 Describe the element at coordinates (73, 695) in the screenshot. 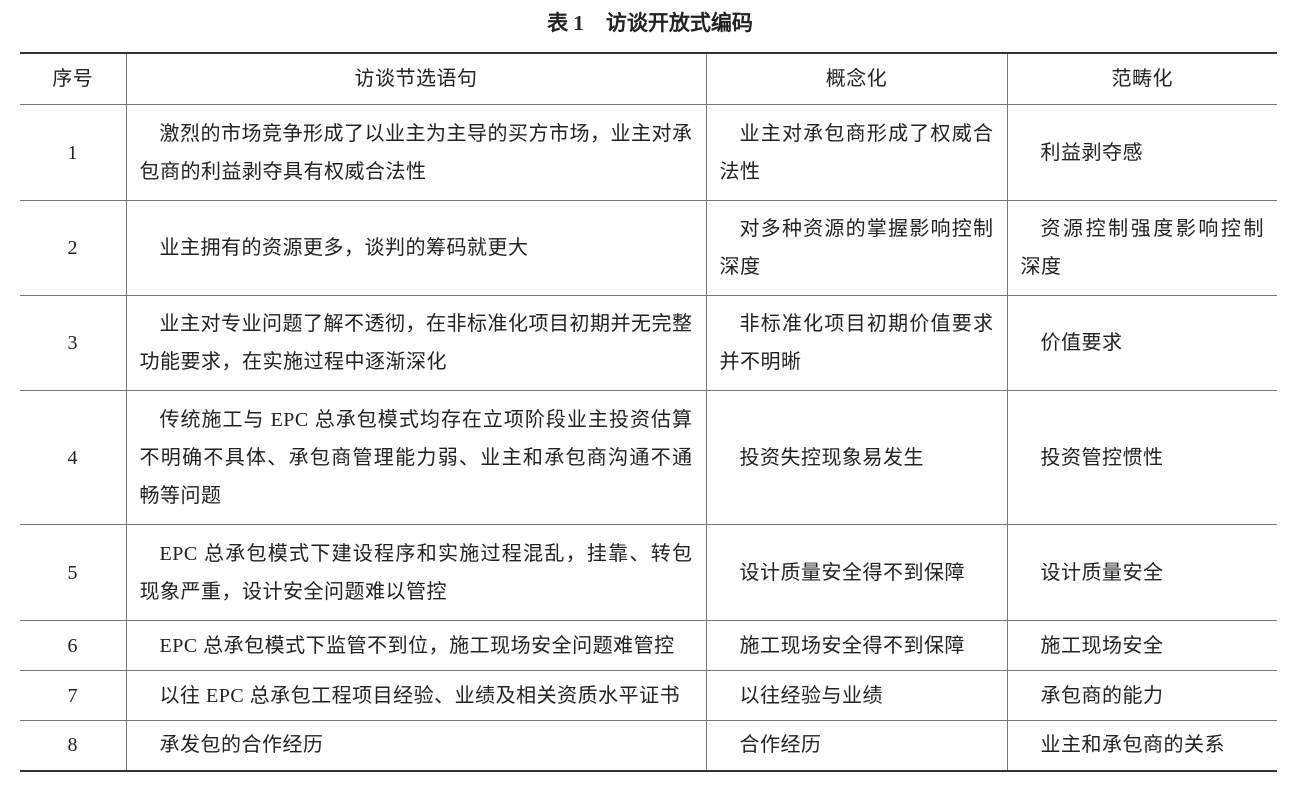

I see `row-index: 7` at that location.